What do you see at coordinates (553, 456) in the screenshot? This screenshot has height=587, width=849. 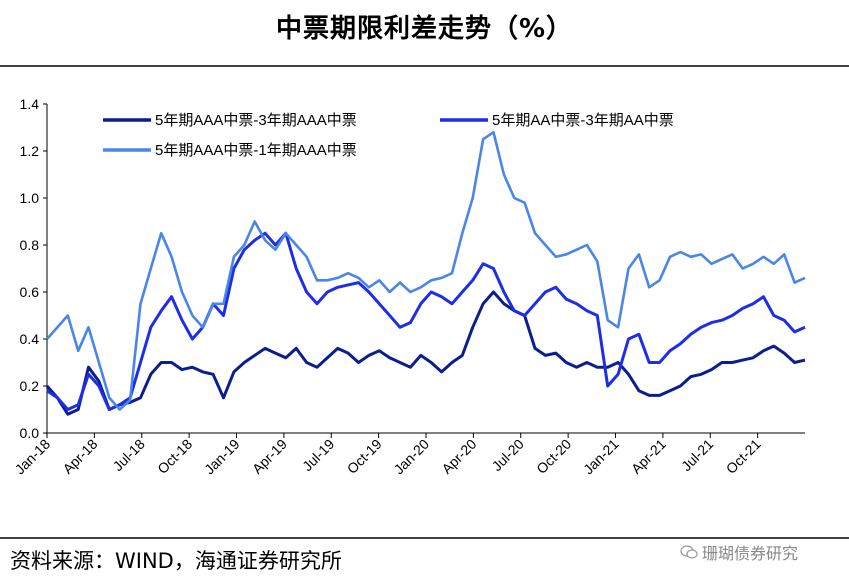 I see `x-tick-label: Oct-20` at bounding box center [553, 456].